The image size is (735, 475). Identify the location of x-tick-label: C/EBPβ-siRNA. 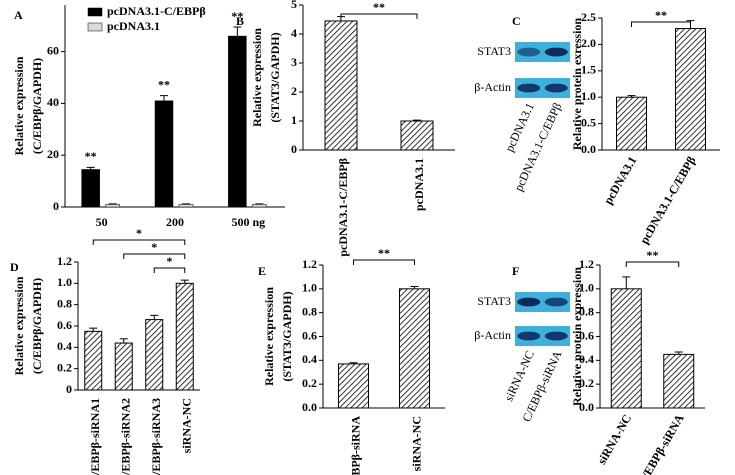
(661, 443).